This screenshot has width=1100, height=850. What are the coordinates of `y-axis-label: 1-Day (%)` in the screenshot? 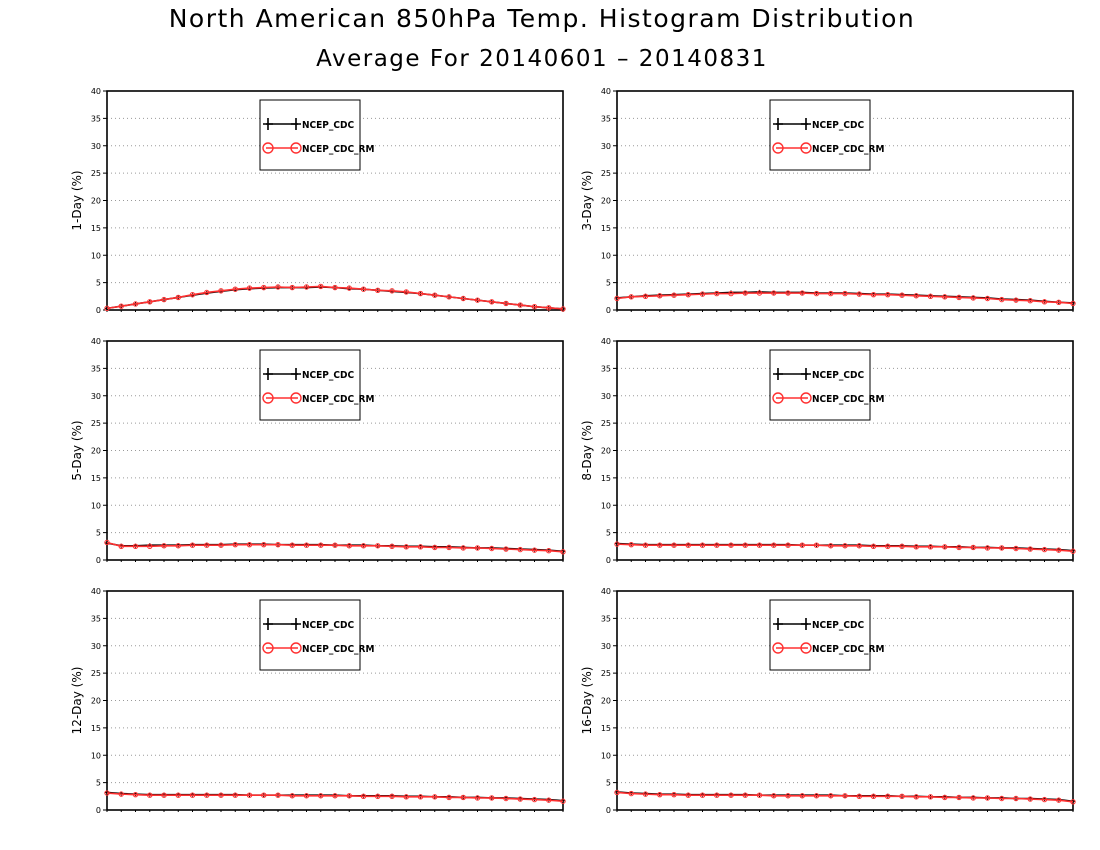 It's located at (77, 200).